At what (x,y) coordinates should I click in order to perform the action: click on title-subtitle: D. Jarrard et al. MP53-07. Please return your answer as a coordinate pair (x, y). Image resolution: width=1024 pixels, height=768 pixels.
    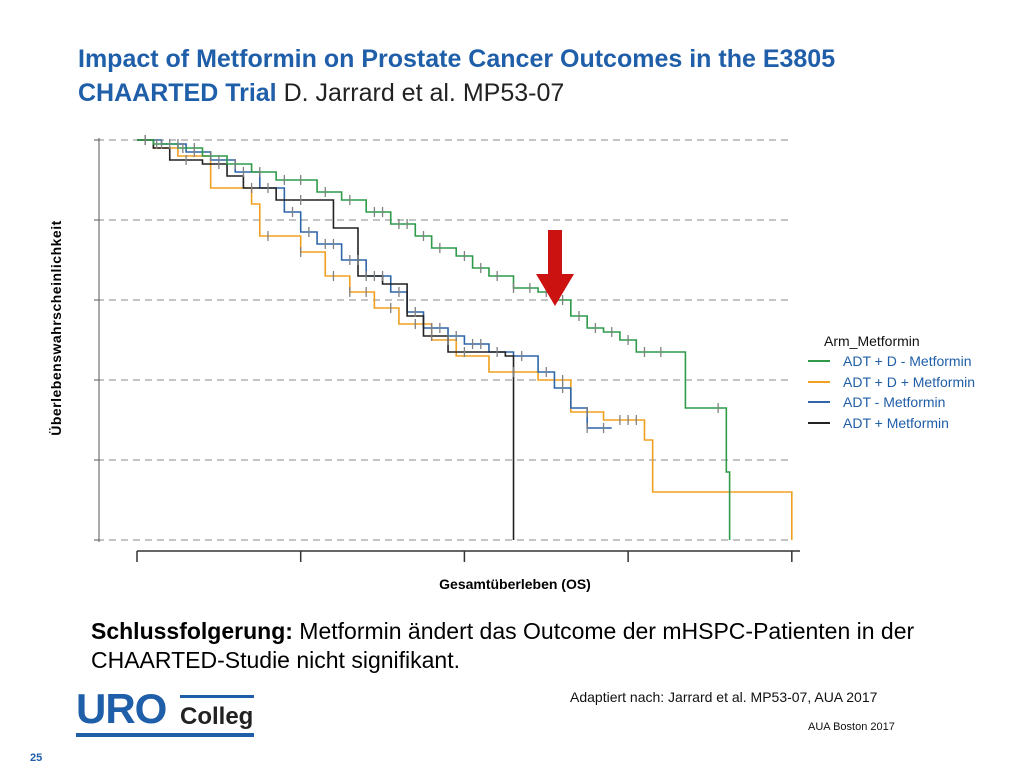
    Looking at the image, I should click on (424, 93).